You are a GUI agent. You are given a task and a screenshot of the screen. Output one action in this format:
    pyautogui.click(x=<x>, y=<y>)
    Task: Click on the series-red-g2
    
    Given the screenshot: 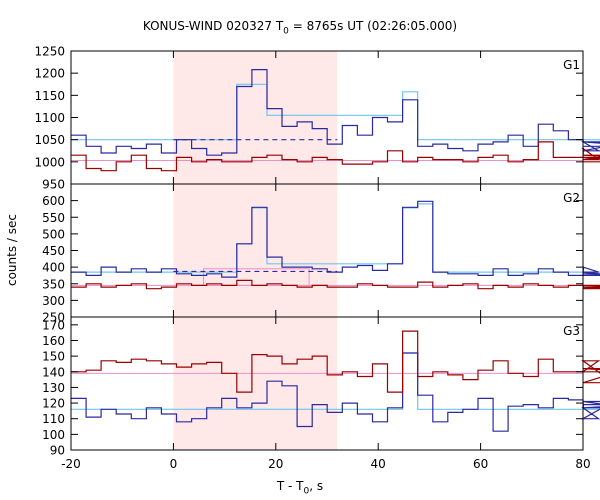 What is the action you would take?
    pyautogui.click(x=335, y=284)
    